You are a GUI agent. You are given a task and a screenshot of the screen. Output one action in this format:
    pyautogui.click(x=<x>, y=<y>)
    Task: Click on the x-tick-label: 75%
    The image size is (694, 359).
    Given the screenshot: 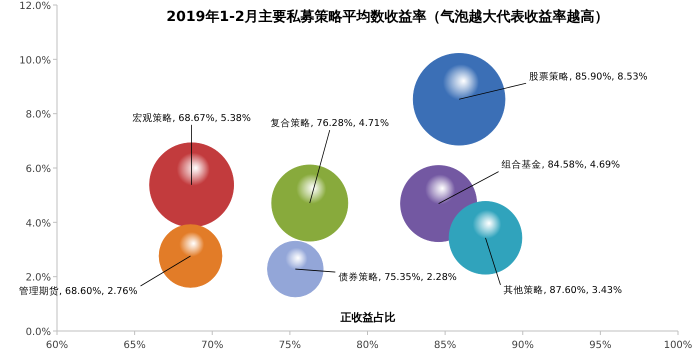 What is the action you would take?
    pyautogui.click(x=289, y=345)
    